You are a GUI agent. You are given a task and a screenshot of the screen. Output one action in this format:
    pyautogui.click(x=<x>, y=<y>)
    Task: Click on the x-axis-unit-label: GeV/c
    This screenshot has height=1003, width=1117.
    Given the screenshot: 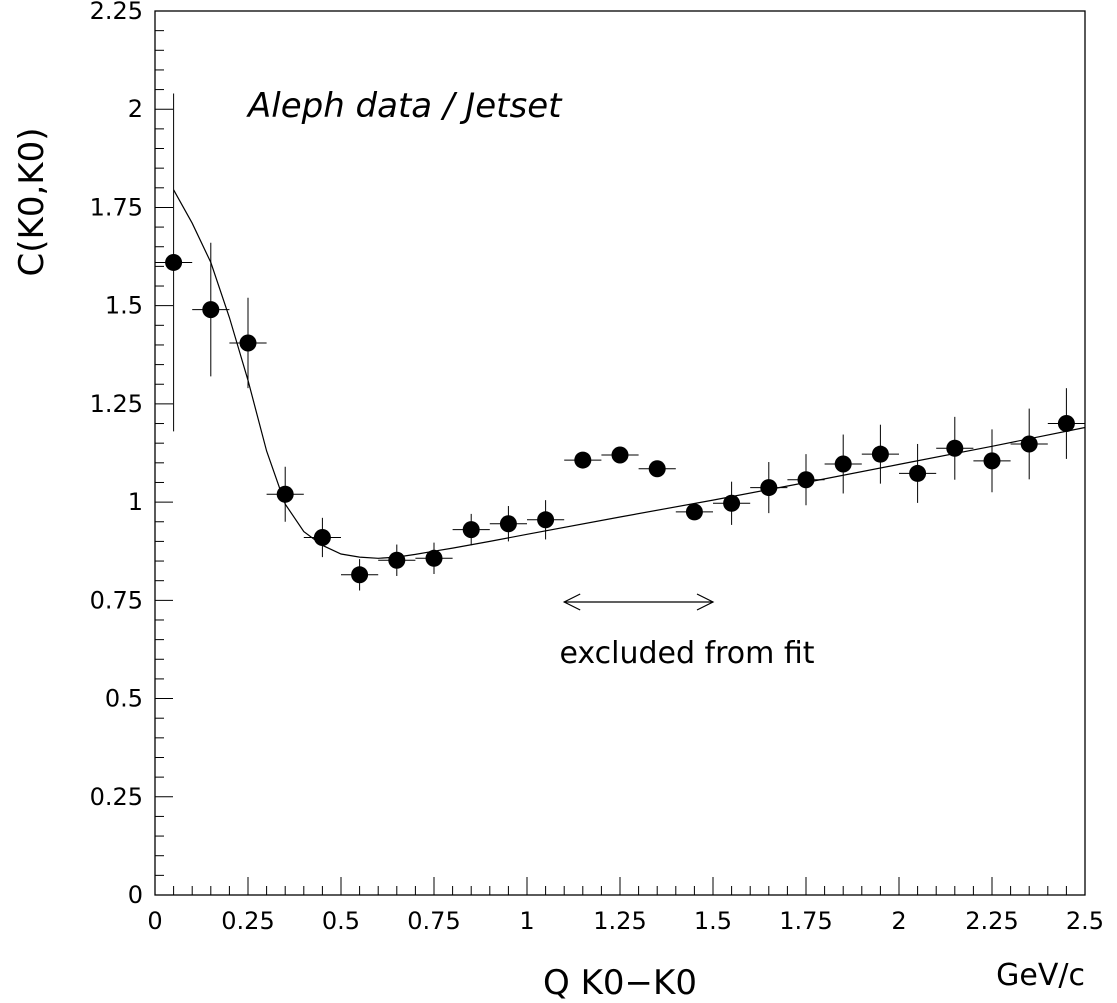 What is the action you would take?
    pyautogui.click(x=1040, y=975)
    